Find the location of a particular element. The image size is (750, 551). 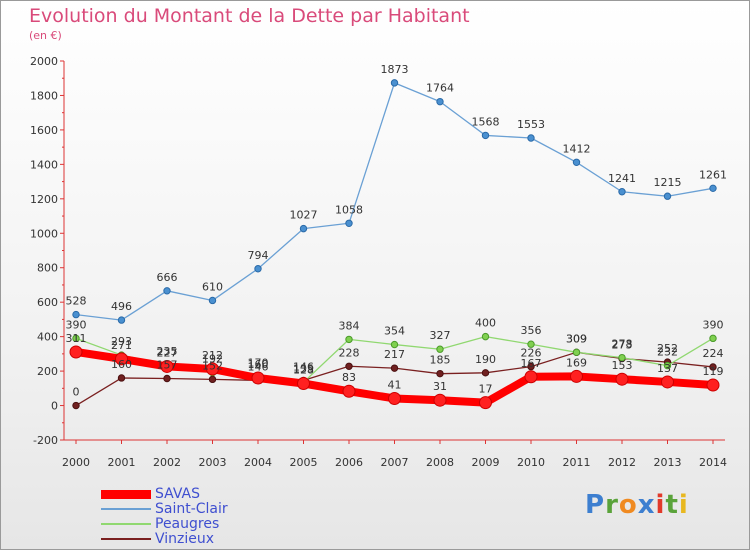

data-label-saint-clair: 1873 is located at coordinates (395, 69).